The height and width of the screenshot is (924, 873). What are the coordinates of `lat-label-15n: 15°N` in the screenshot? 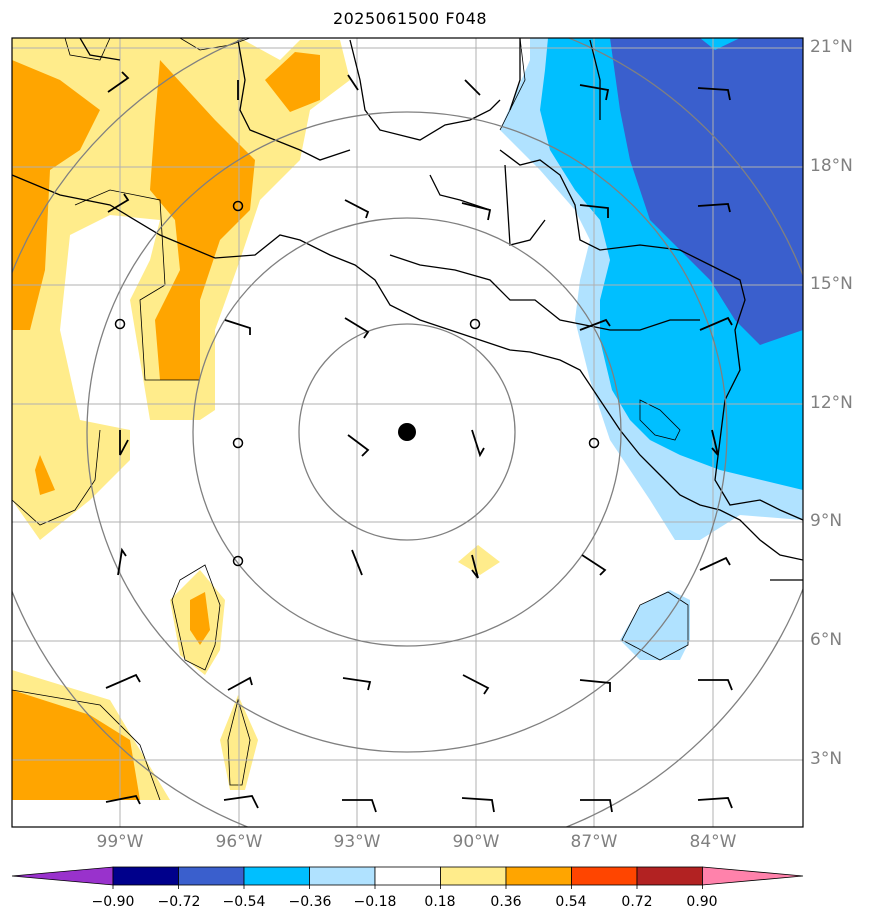 It's located at (831, 284).